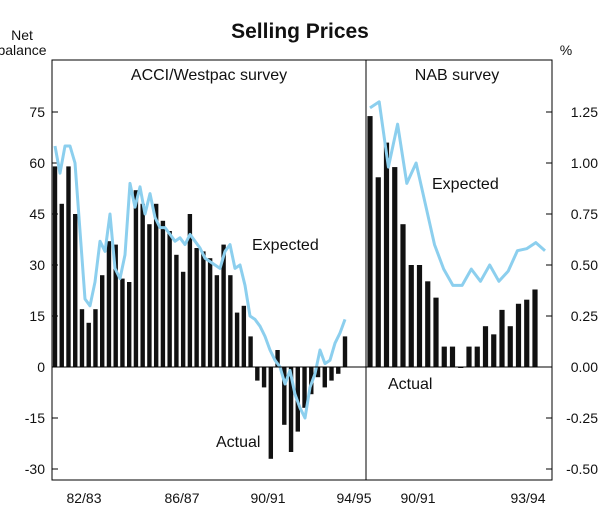  What do you see at coordinates (582, 469) in the screenshot?
I see `right-tick-label: -0.50` at bounding box center [582, 469].